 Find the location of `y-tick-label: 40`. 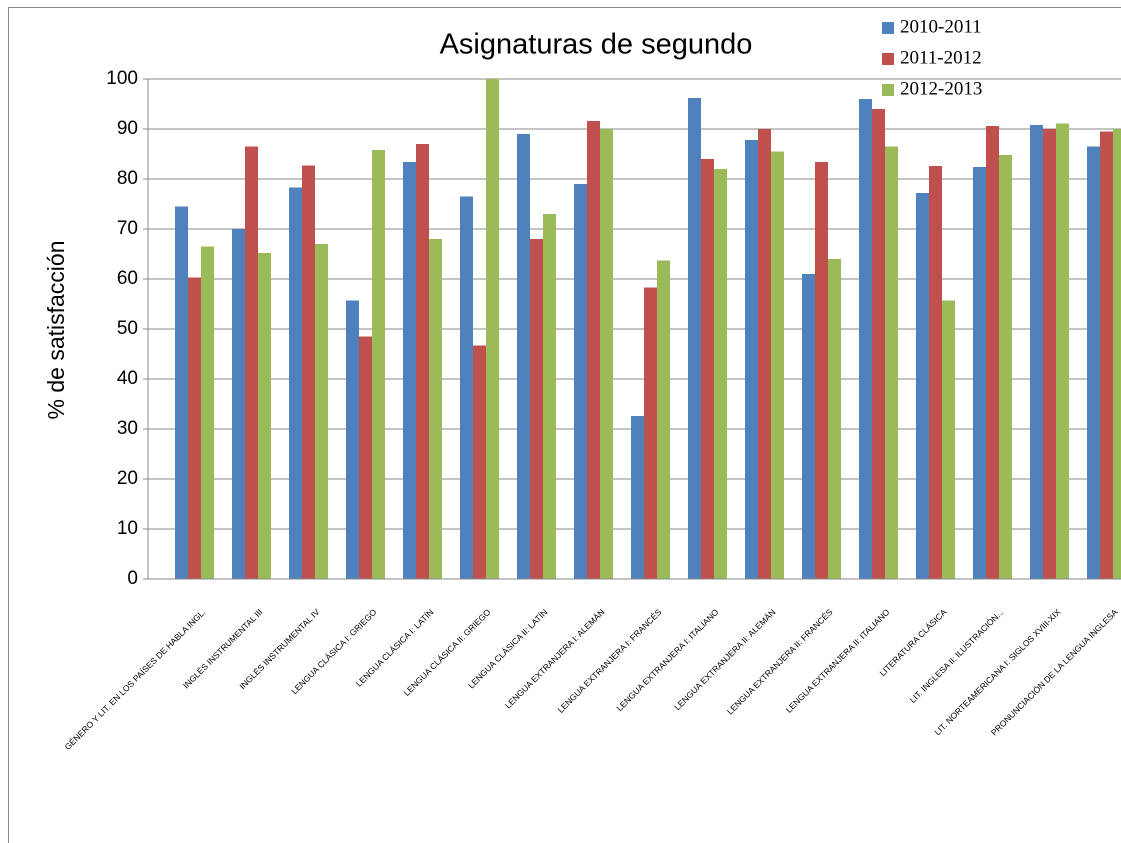

y-tick-label: 40 is located at coordinates (127, 378).